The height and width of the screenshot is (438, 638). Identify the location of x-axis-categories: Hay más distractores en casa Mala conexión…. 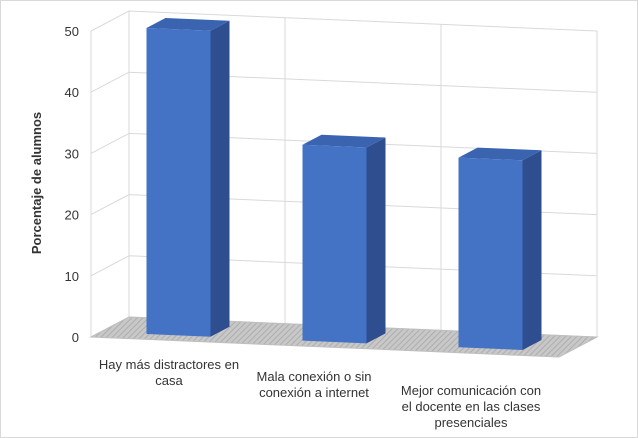
(320, 393).